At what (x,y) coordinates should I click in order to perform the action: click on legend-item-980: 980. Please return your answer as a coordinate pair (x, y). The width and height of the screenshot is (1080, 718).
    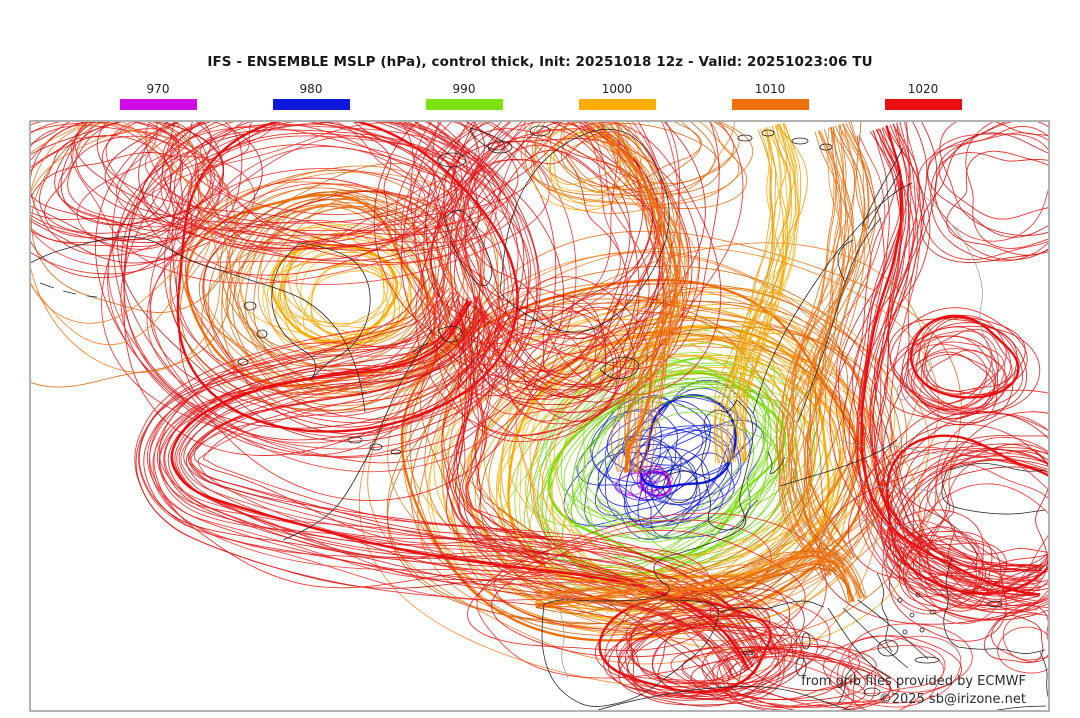
    Looking at the image, I should click on (311, 96).